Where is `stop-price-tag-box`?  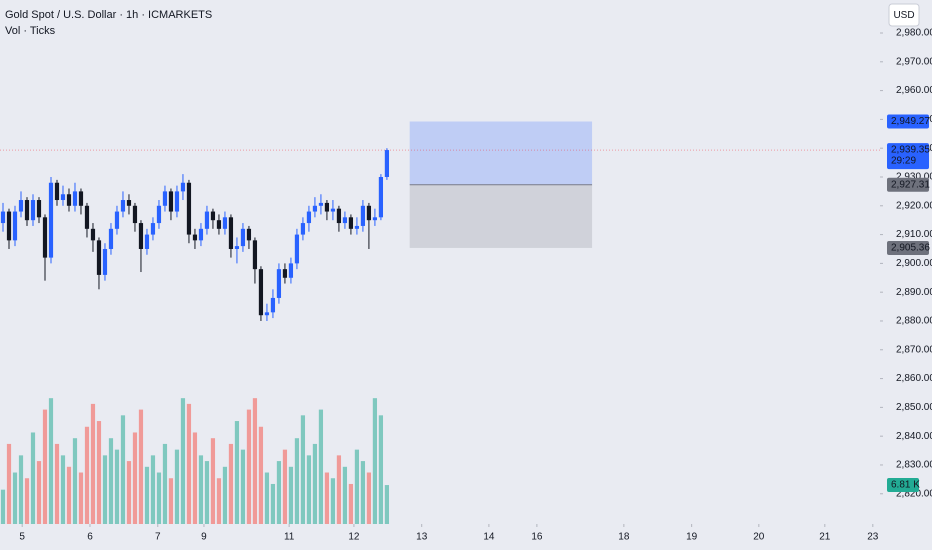 stop-price-tag-box is located at coordinates (908, 247).